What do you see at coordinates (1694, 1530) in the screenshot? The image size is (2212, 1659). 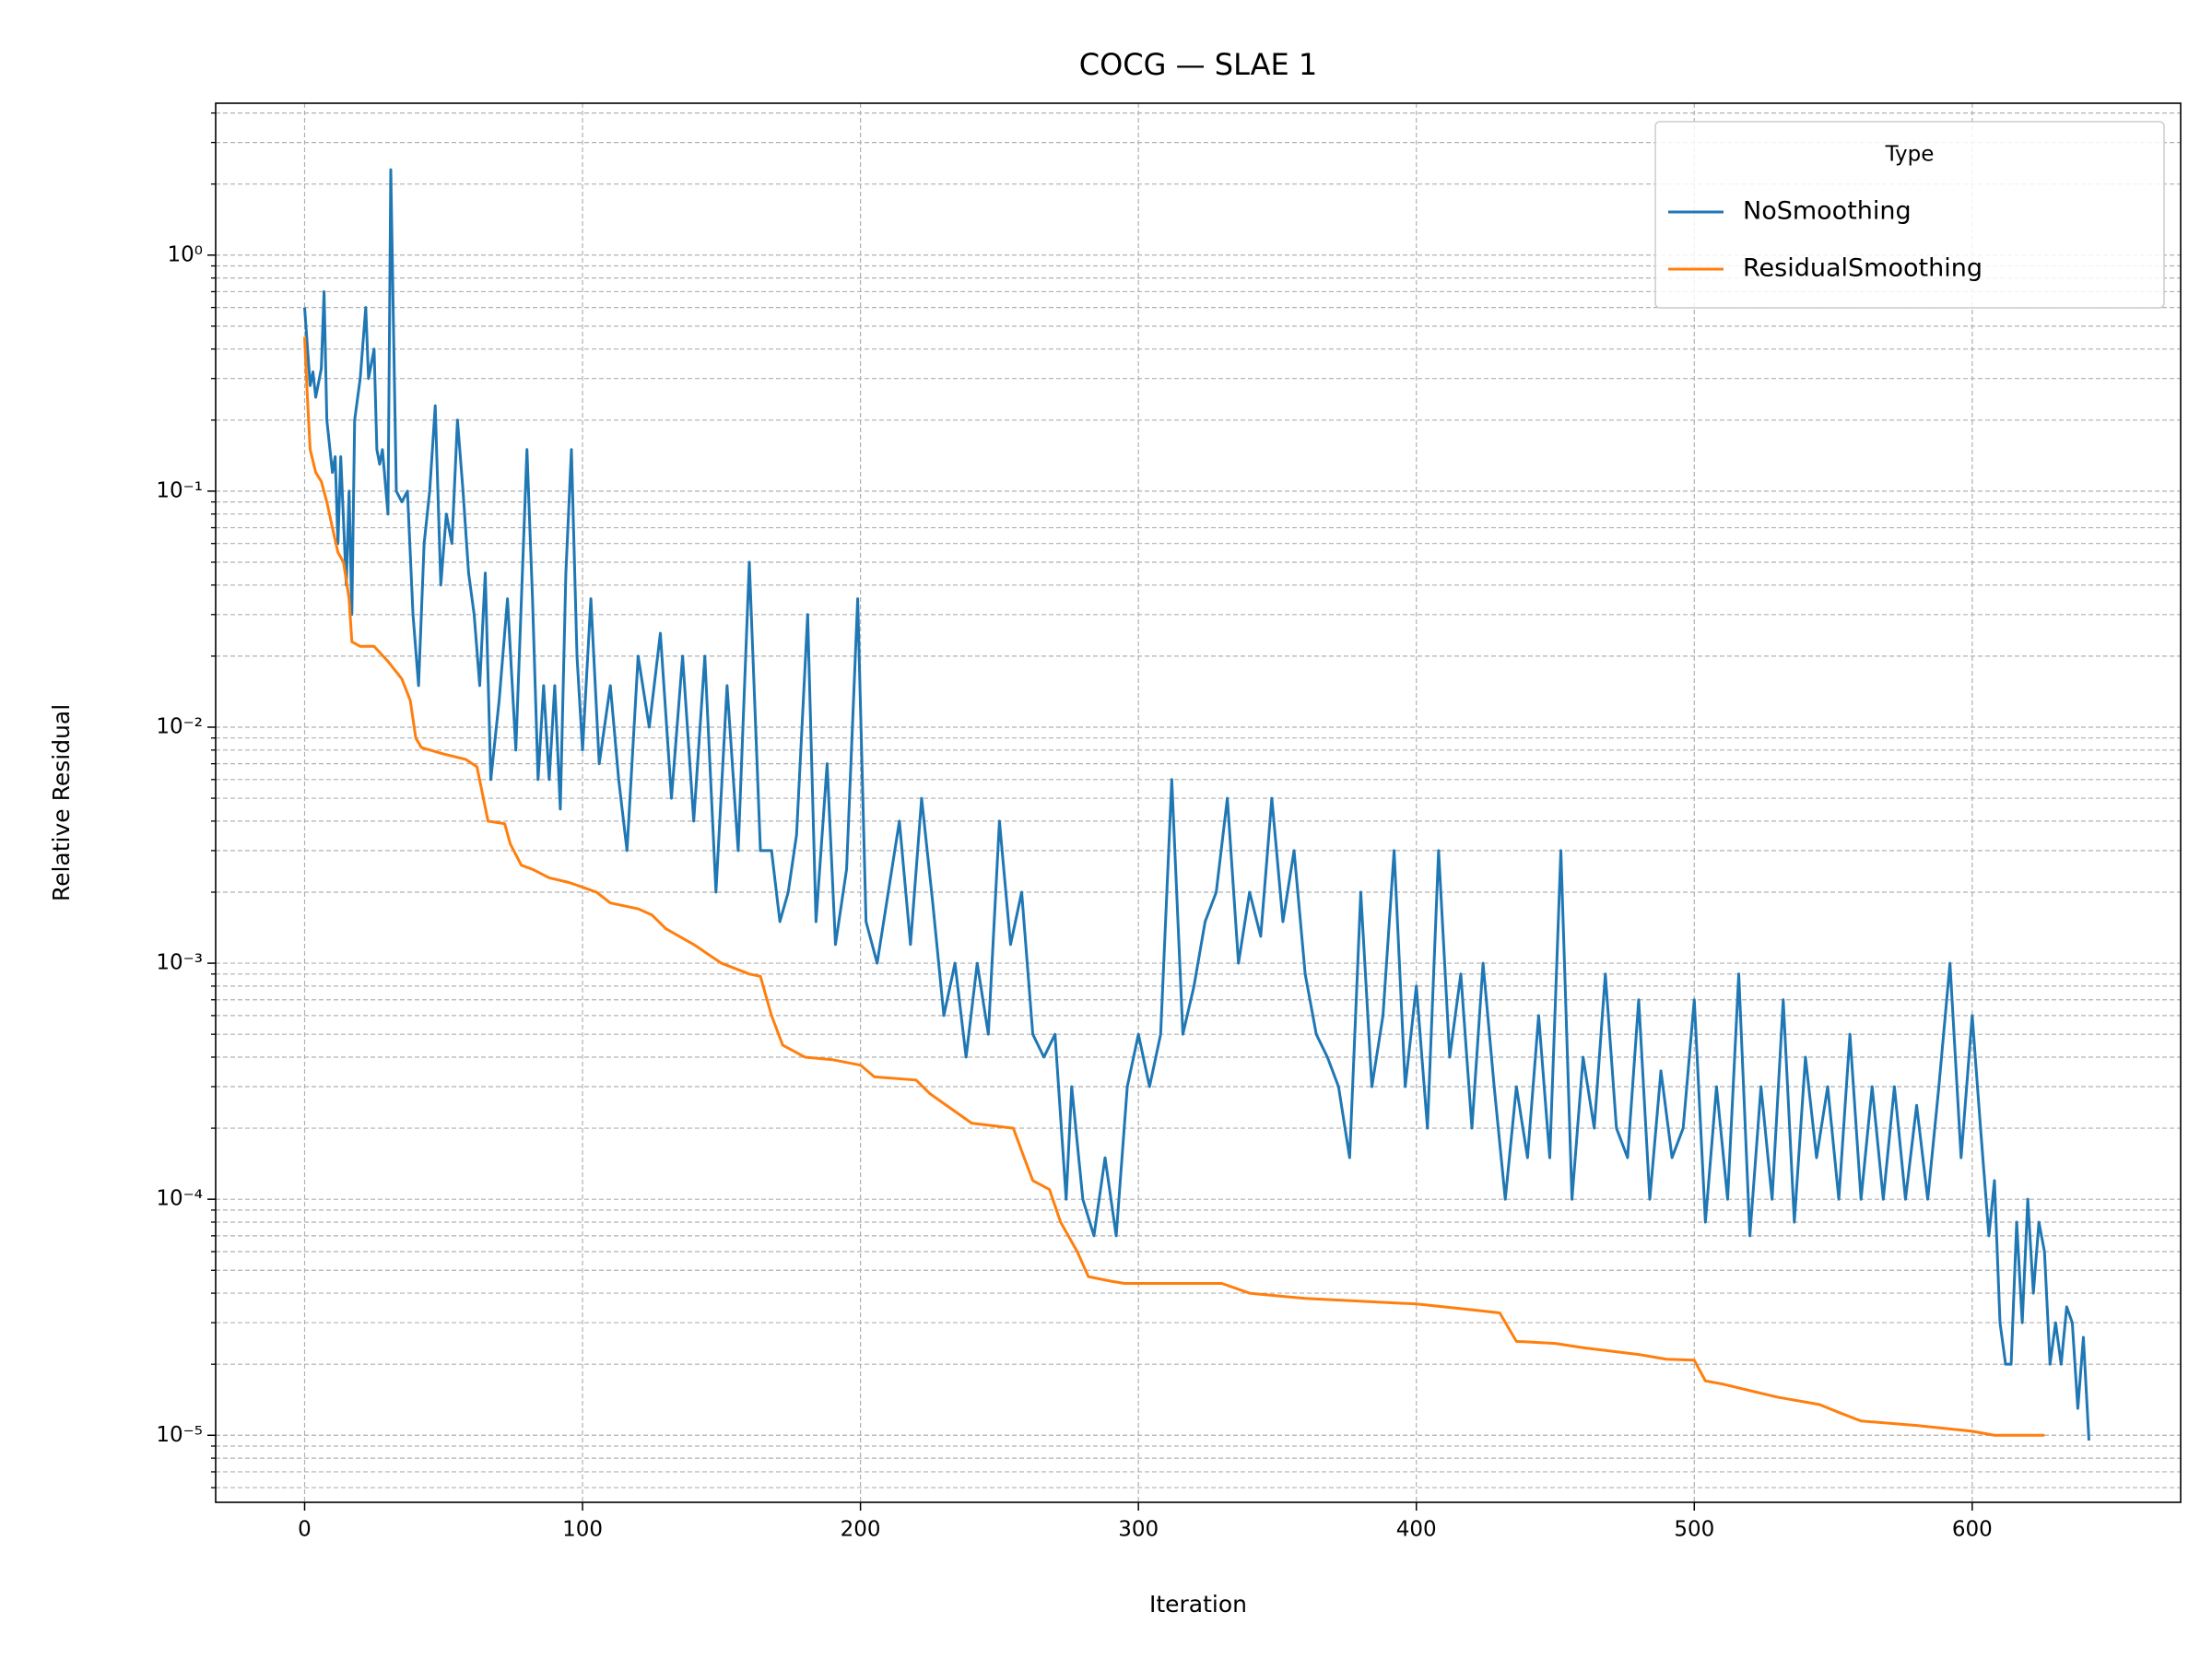 I see `x-tick-label: 500` at bounding box center [1694, 1530].